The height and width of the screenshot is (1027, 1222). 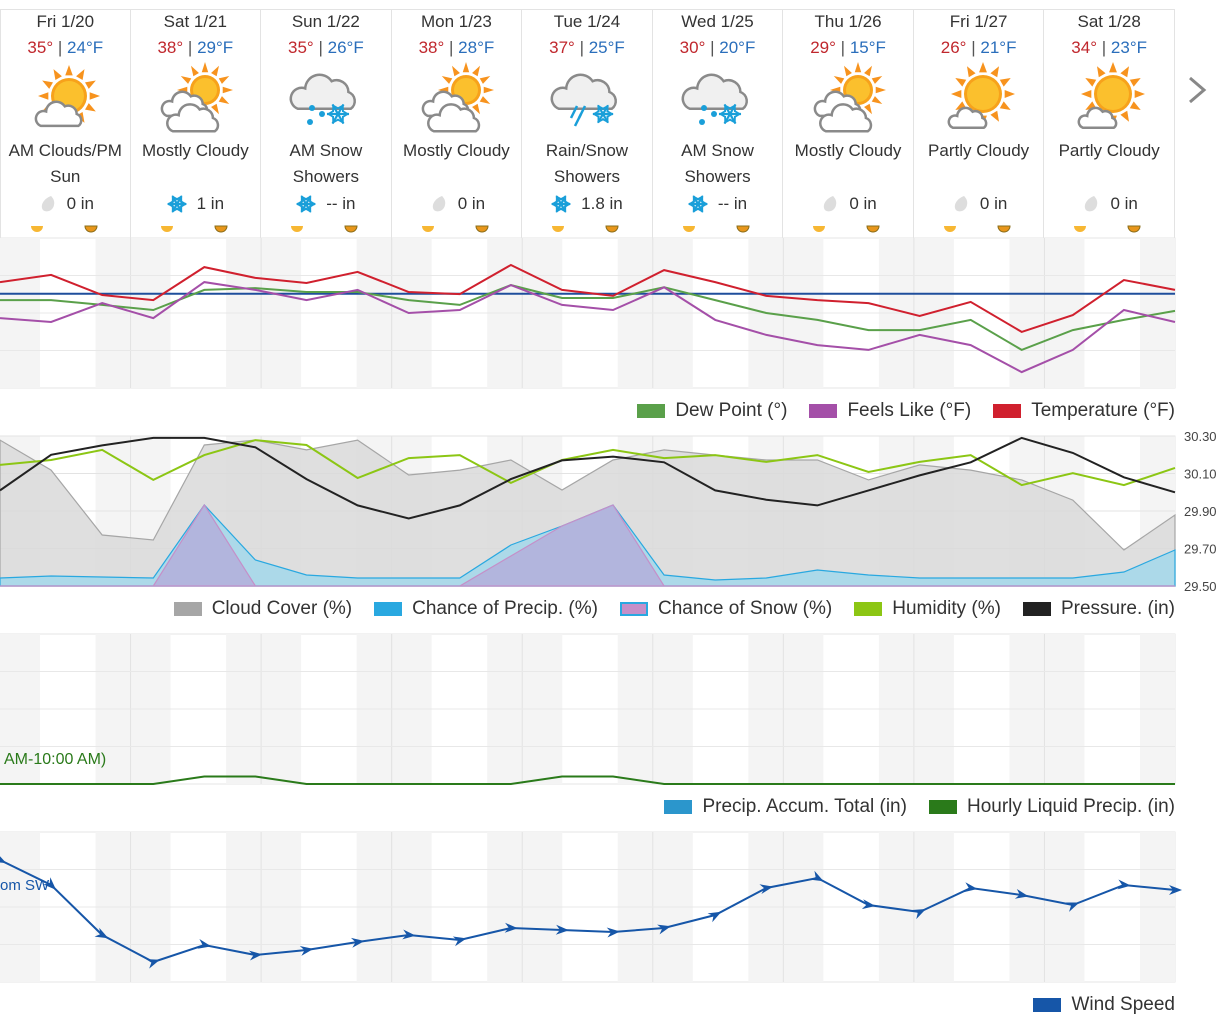 I want to click on rain-streak, so click(x=574, y=112).